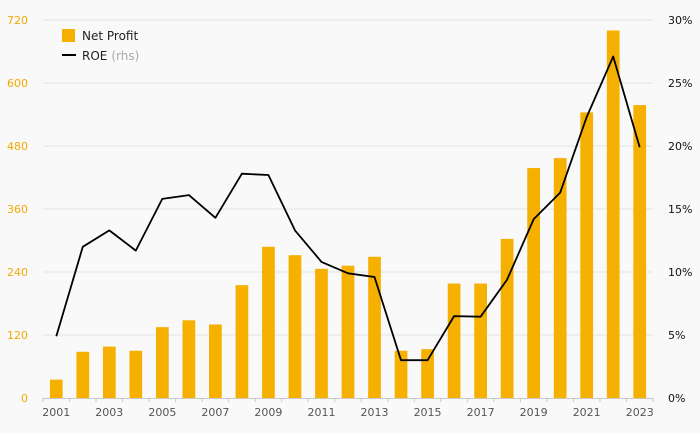  Describe the element at coordinates (534, 412) in the screenshot. I see `x-tick-label: 2019` at that location.